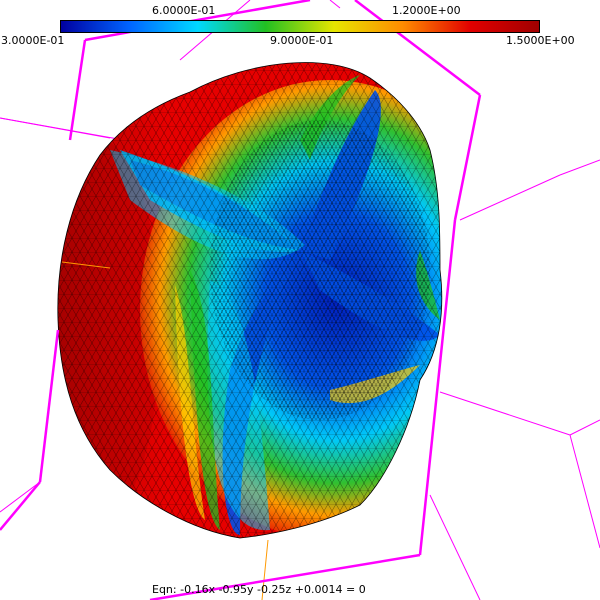  What do you see at coordinates (184, 10) in the screenshot?
I see `colorbar-top-tick: 6.0000E-01` at bounding box center [184, 10].